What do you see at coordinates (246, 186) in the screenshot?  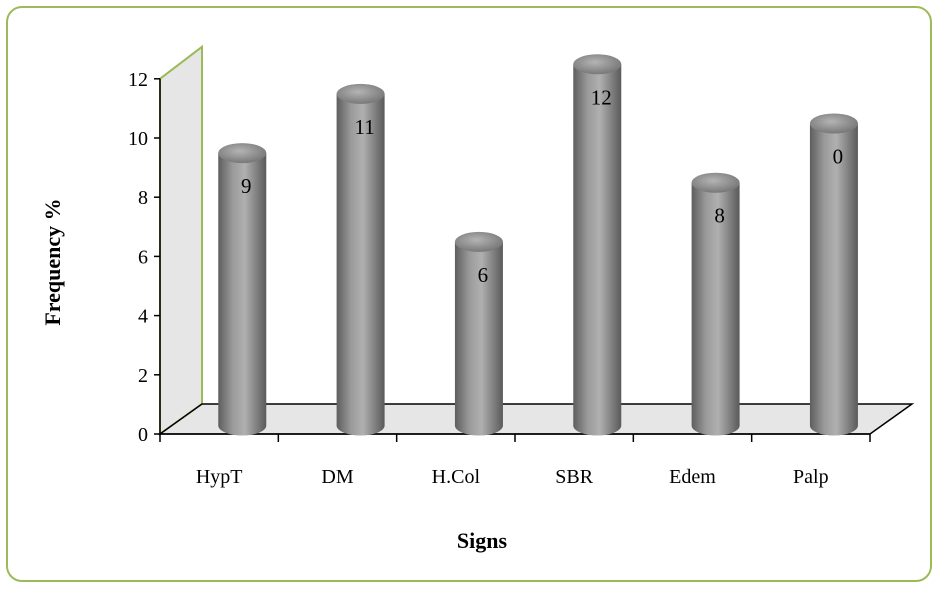 I see `bar-data-label: 9` at bounding box center [246, 186].